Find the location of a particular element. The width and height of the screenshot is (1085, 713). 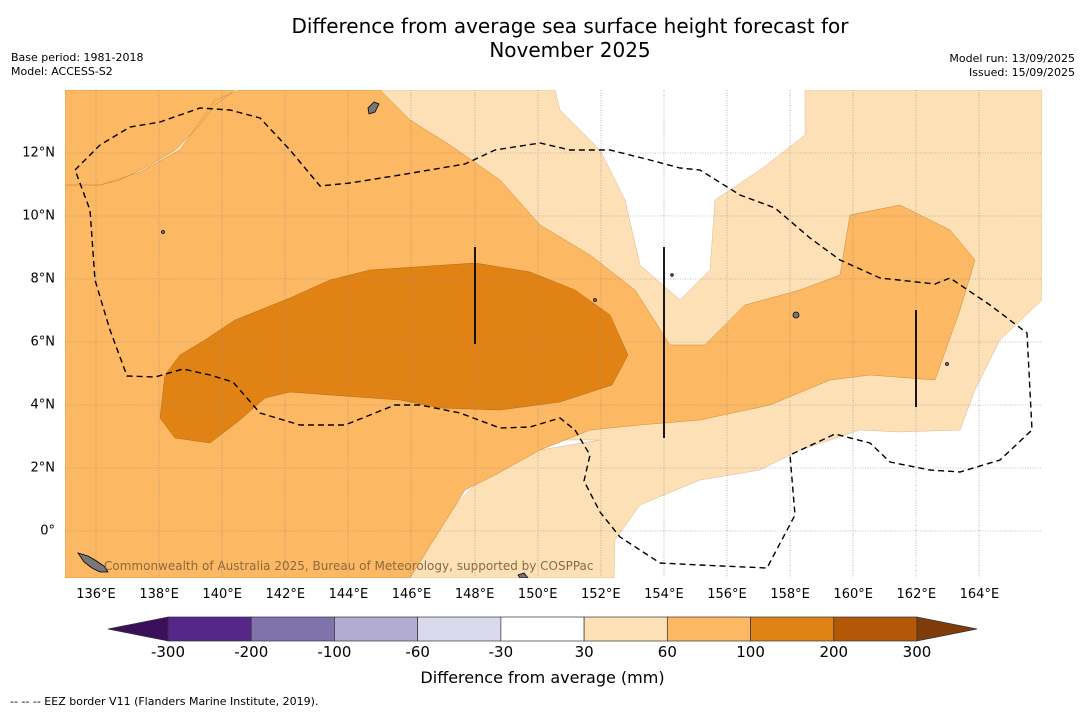

model-name: Model: ACCESS-S2 is located at coordinates (62, 71).